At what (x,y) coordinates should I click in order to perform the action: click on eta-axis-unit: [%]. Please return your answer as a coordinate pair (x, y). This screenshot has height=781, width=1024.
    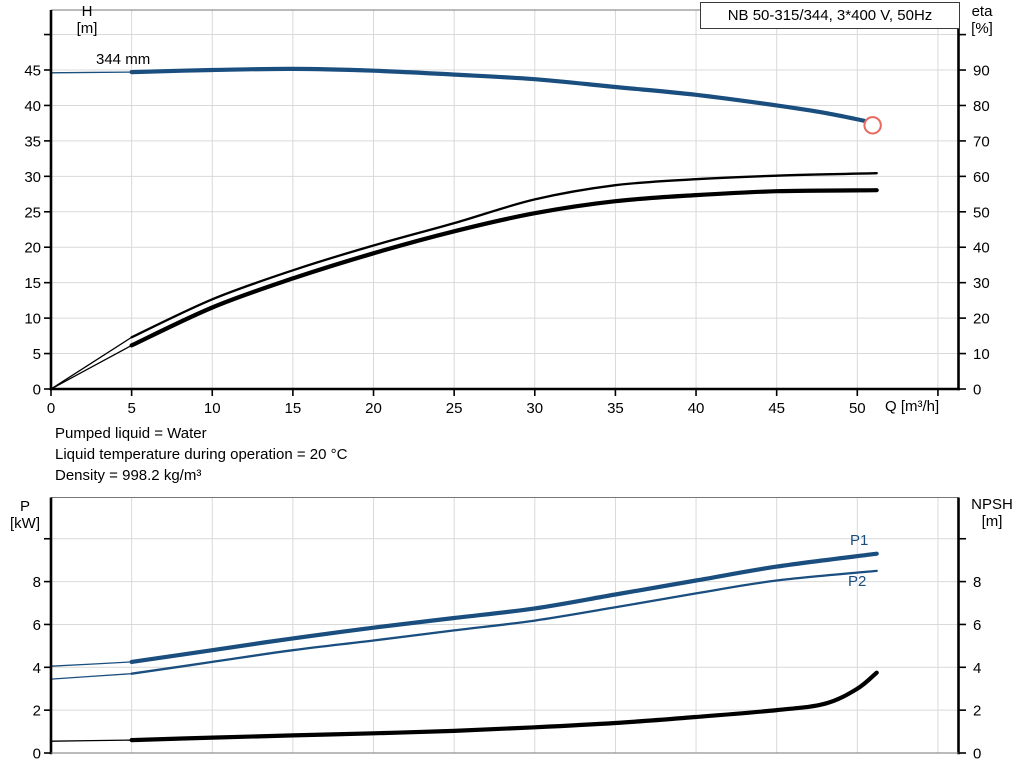
    Looking at the image, I should click on (982, 28).